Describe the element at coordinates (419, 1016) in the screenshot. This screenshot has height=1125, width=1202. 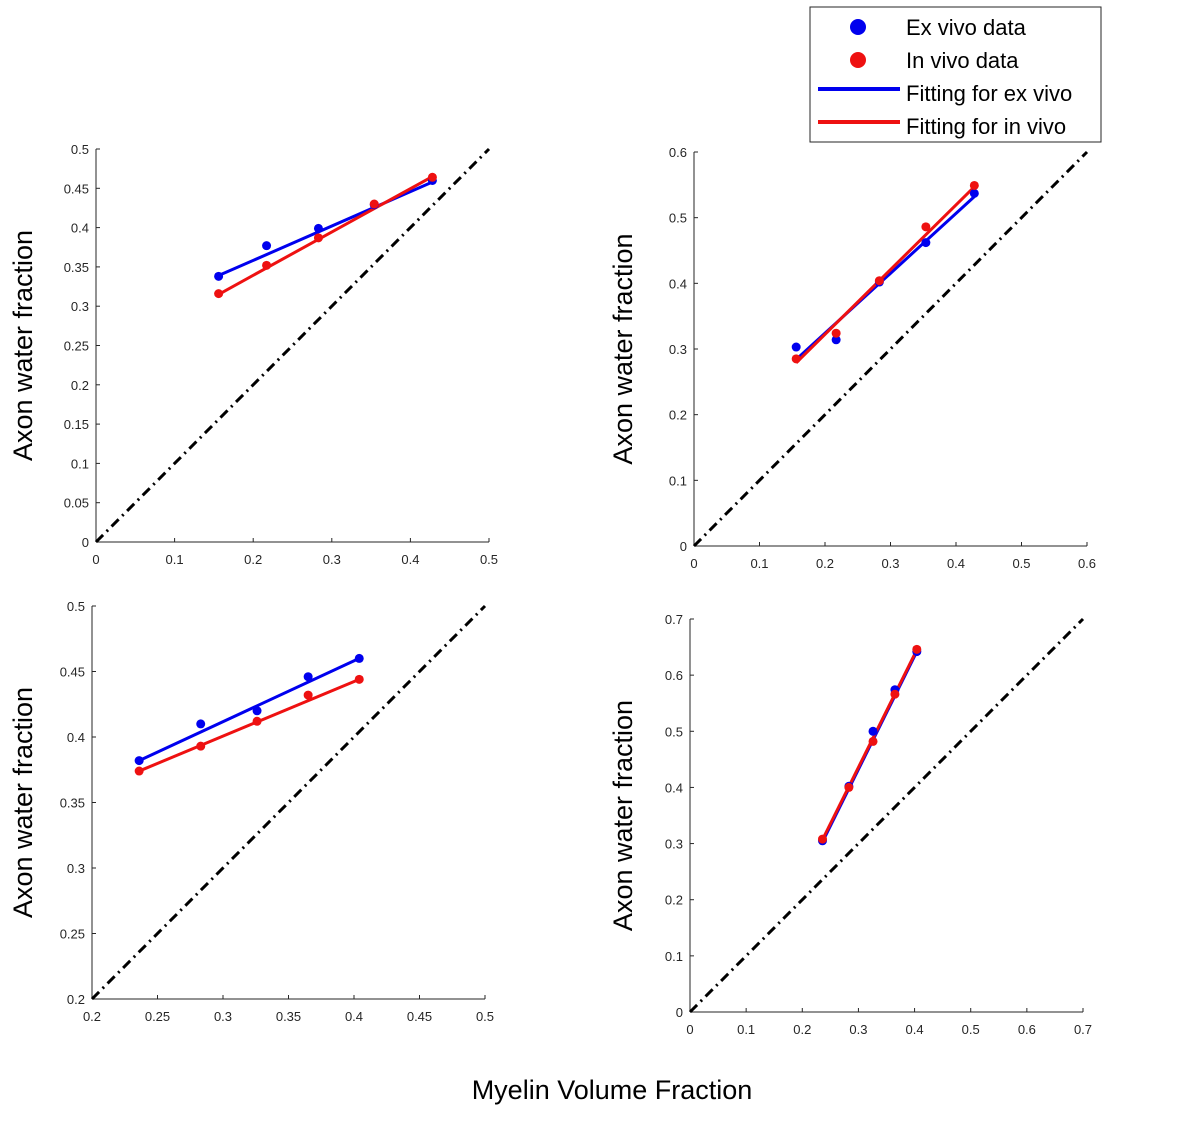
I see `x-tick-label: 0.45` at that location.